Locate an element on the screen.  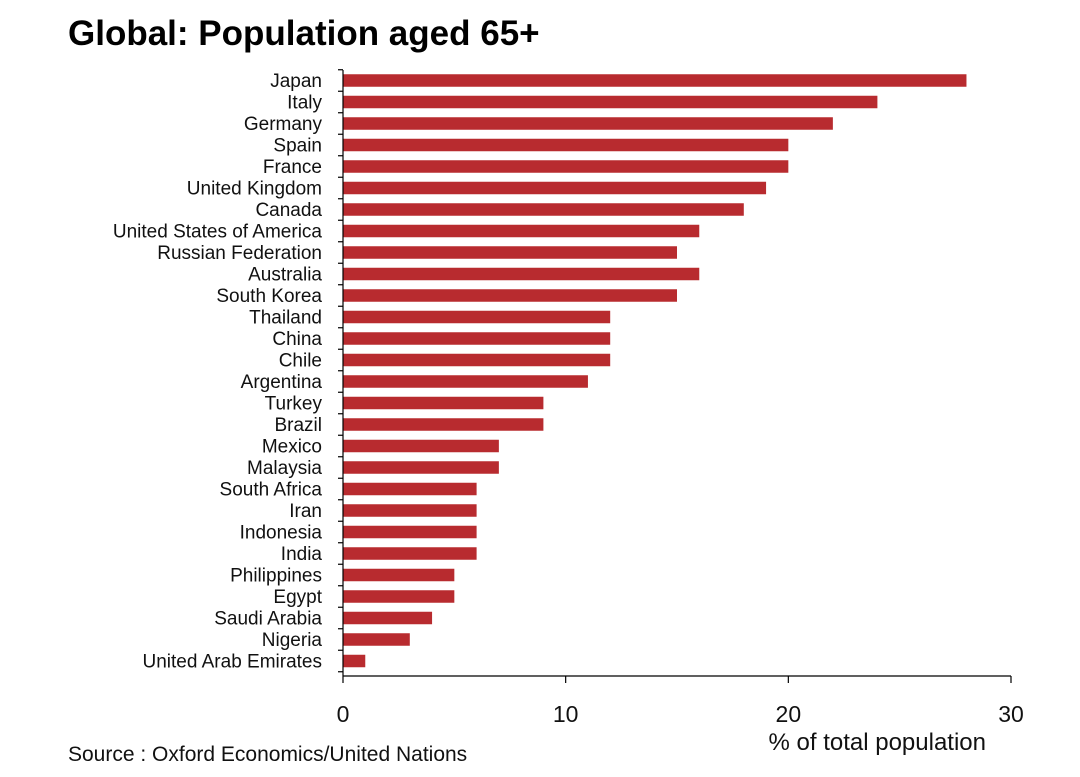
bar-malaysia is located at coordinates (421, 467).